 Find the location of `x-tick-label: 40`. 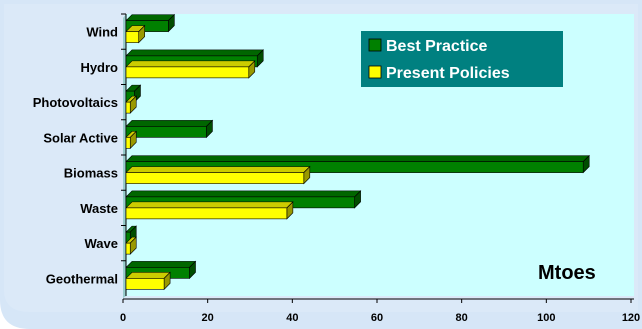

x-tick-label: 40 is located at coordinates (292, 318).